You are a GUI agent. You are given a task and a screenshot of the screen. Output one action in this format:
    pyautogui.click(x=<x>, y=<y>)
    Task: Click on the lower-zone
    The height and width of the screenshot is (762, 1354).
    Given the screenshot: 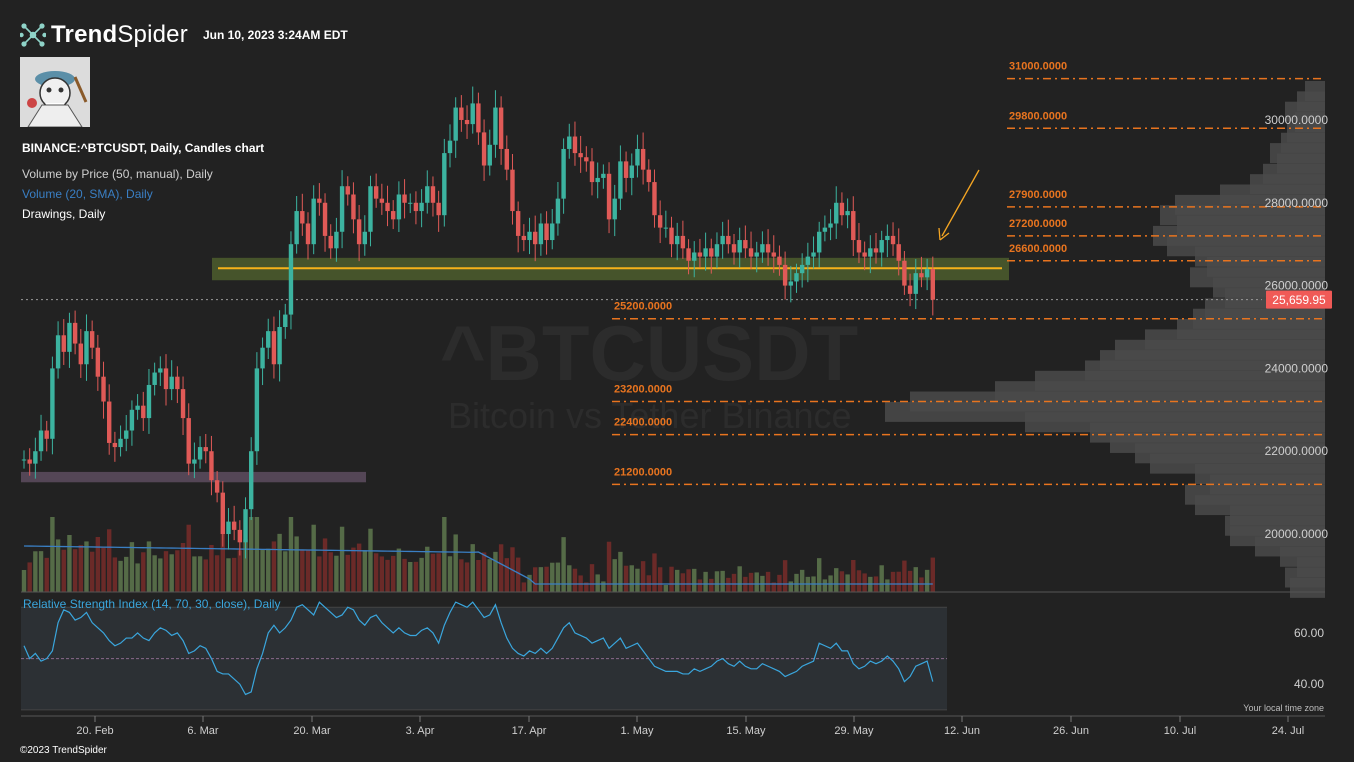 What is the action you would take?
    pyautogui.click(x=193, y=477)
    